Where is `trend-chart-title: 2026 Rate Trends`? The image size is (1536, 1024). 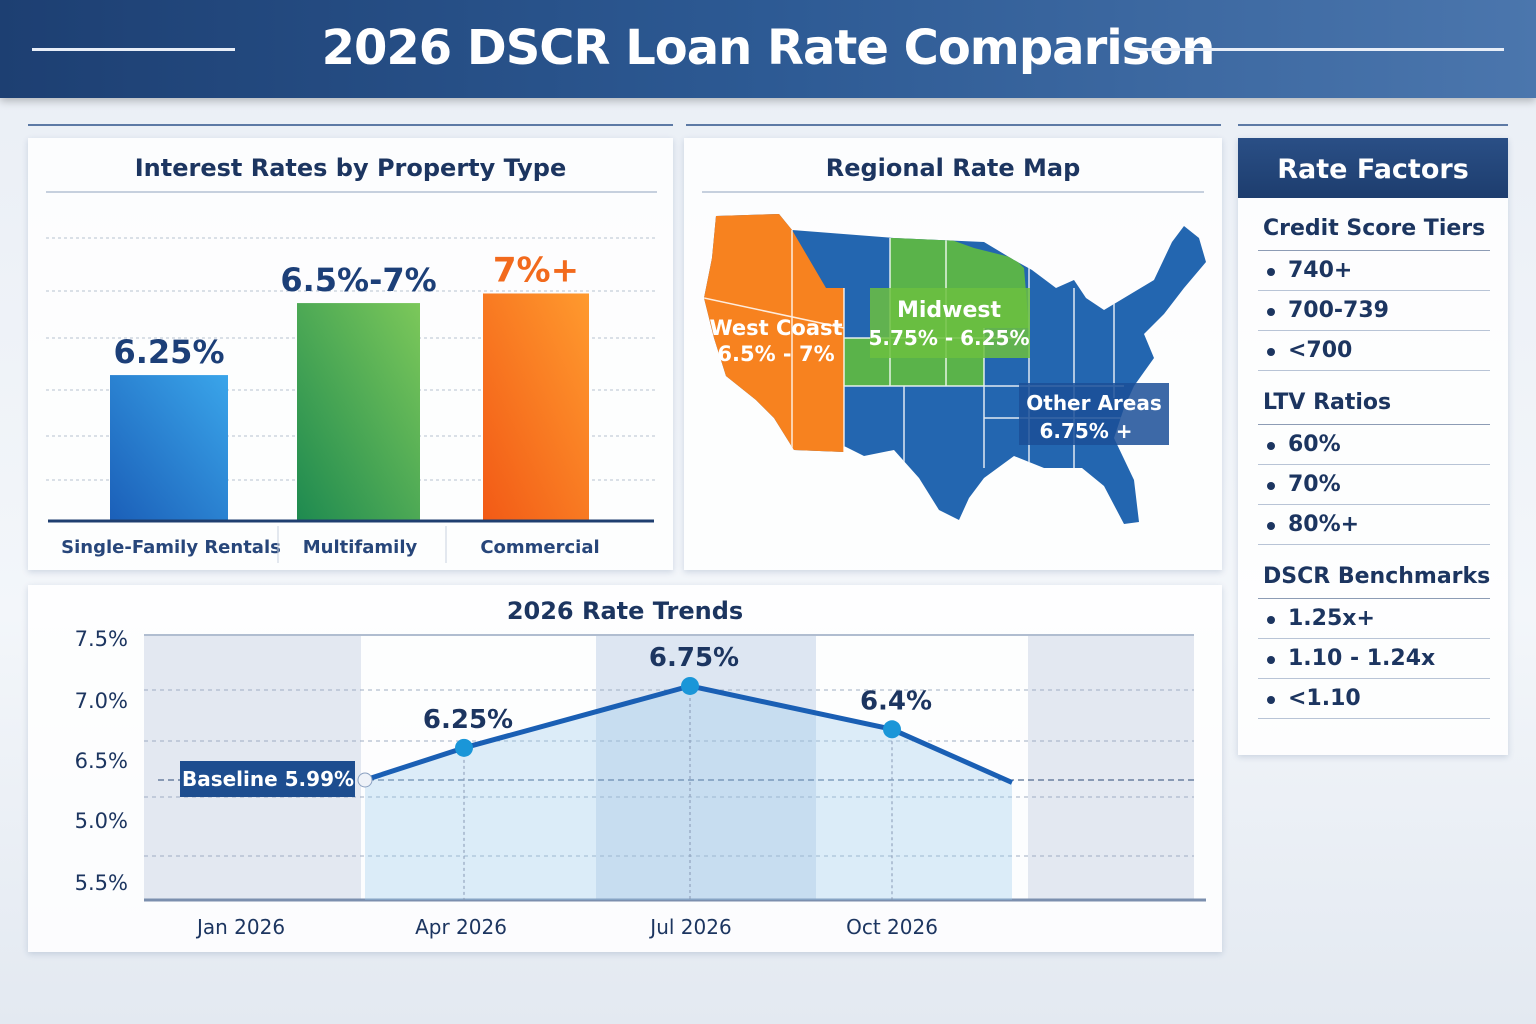 trend-chart-title: 2026 Rate Trends is located at coordinates (625, 611).